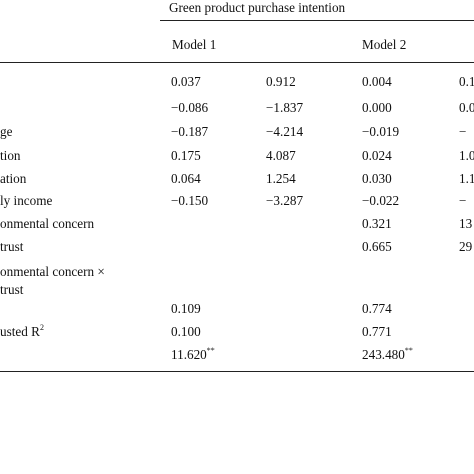 The height and width of the screenshot is (474, 474). What do you see at coordinates (194, 44) in the screenshot?
I see `model-1-header: Model 1` at bounding box center [194, 44].